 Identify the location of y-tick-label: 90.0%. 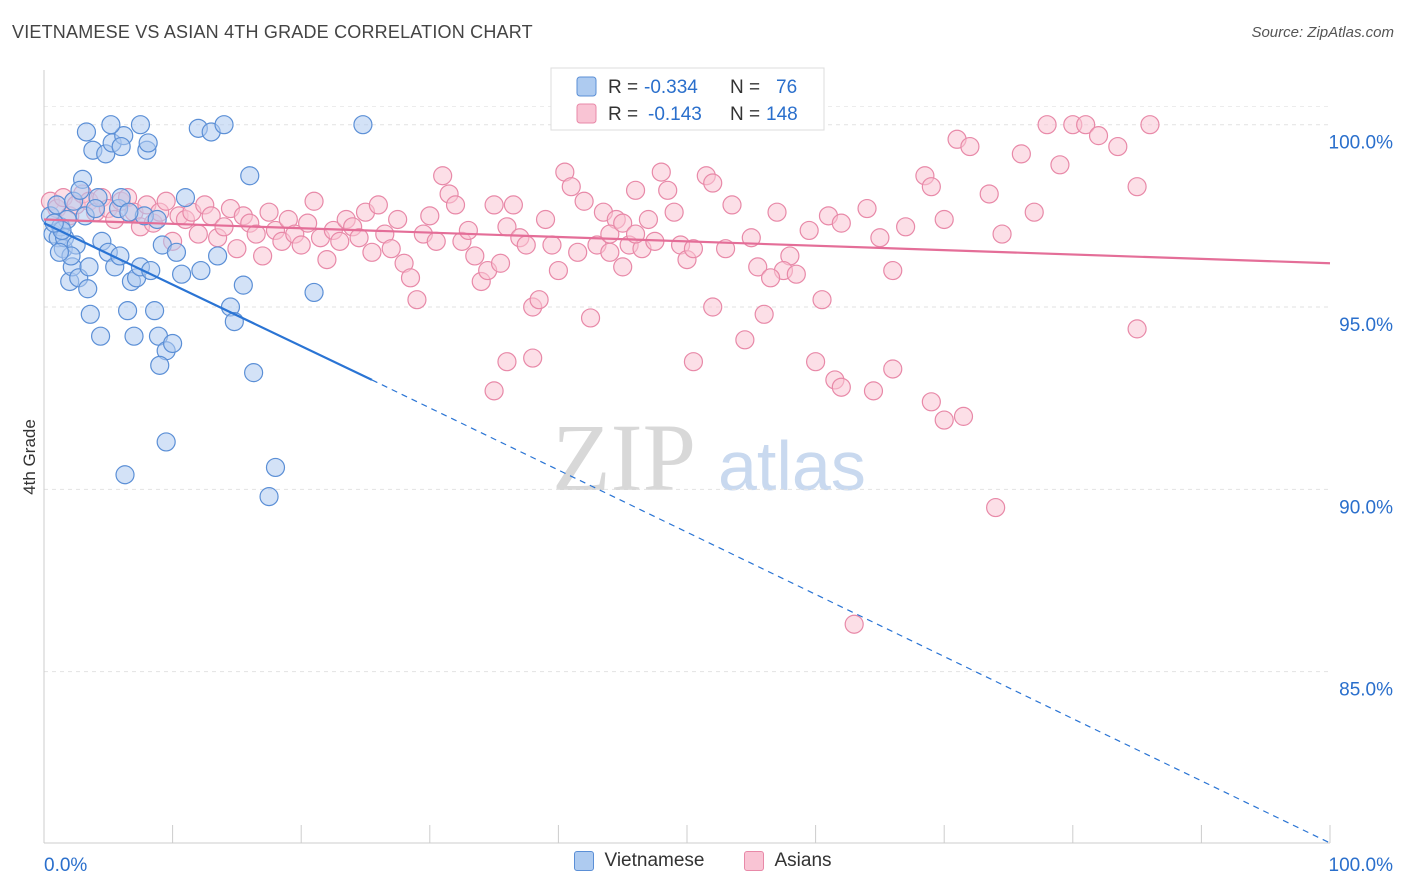
(1366, 507).